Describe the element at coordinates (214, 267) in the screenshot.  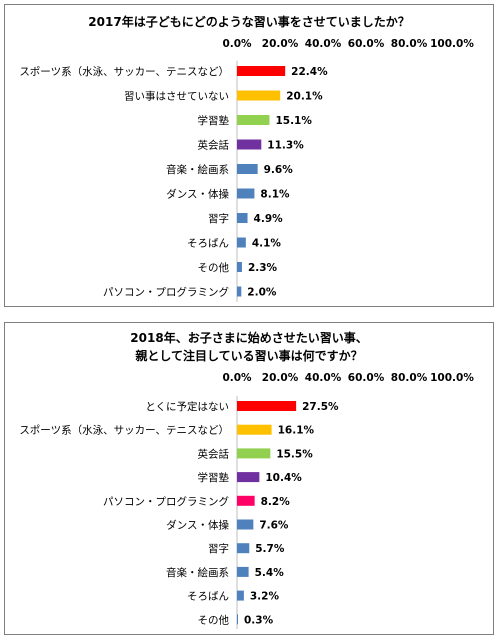
I see `category-label-2017: その他` at that location.